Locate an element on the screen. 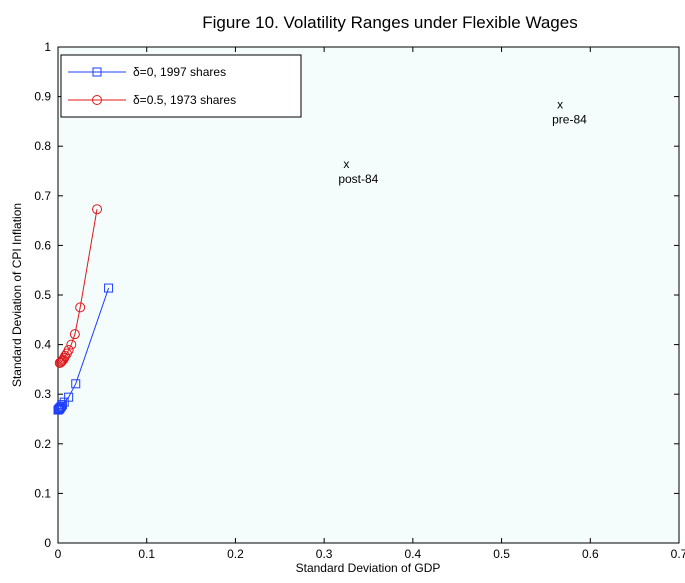  x-tick-label: 0.1 is located at coordinates (146, 554).